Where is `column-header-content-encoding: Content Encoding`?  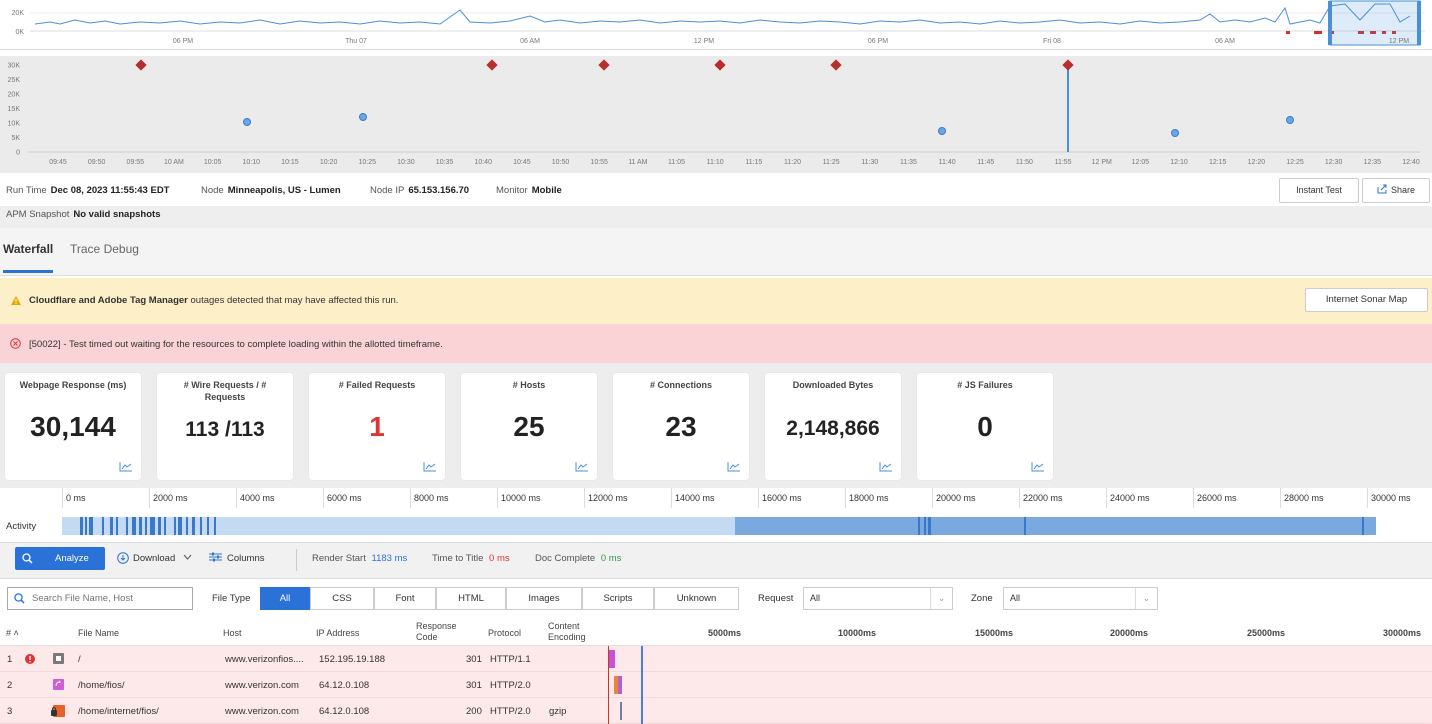 column-header-content-encoding: Content Encoding is located at coordinates (567, 631).